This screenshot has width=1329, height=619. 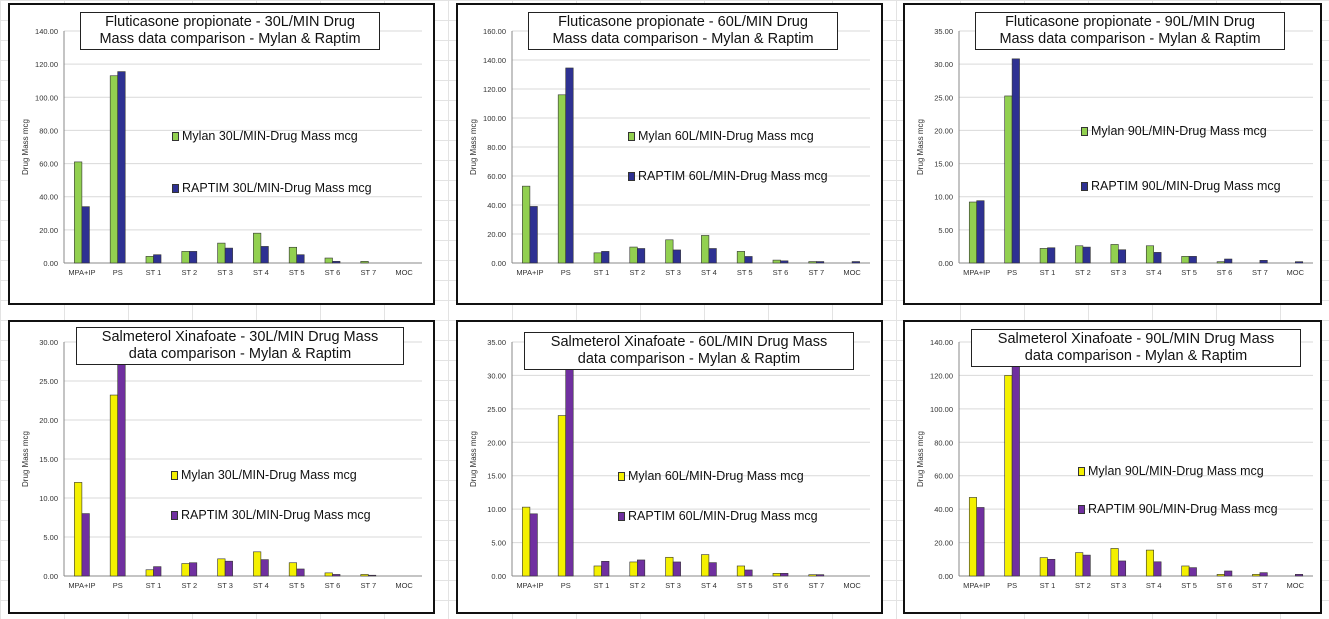 I want to click on legend-item-raptim: RAPTIM 30L/MIN-Drug Mass mcg, so click(x=271, y=515).